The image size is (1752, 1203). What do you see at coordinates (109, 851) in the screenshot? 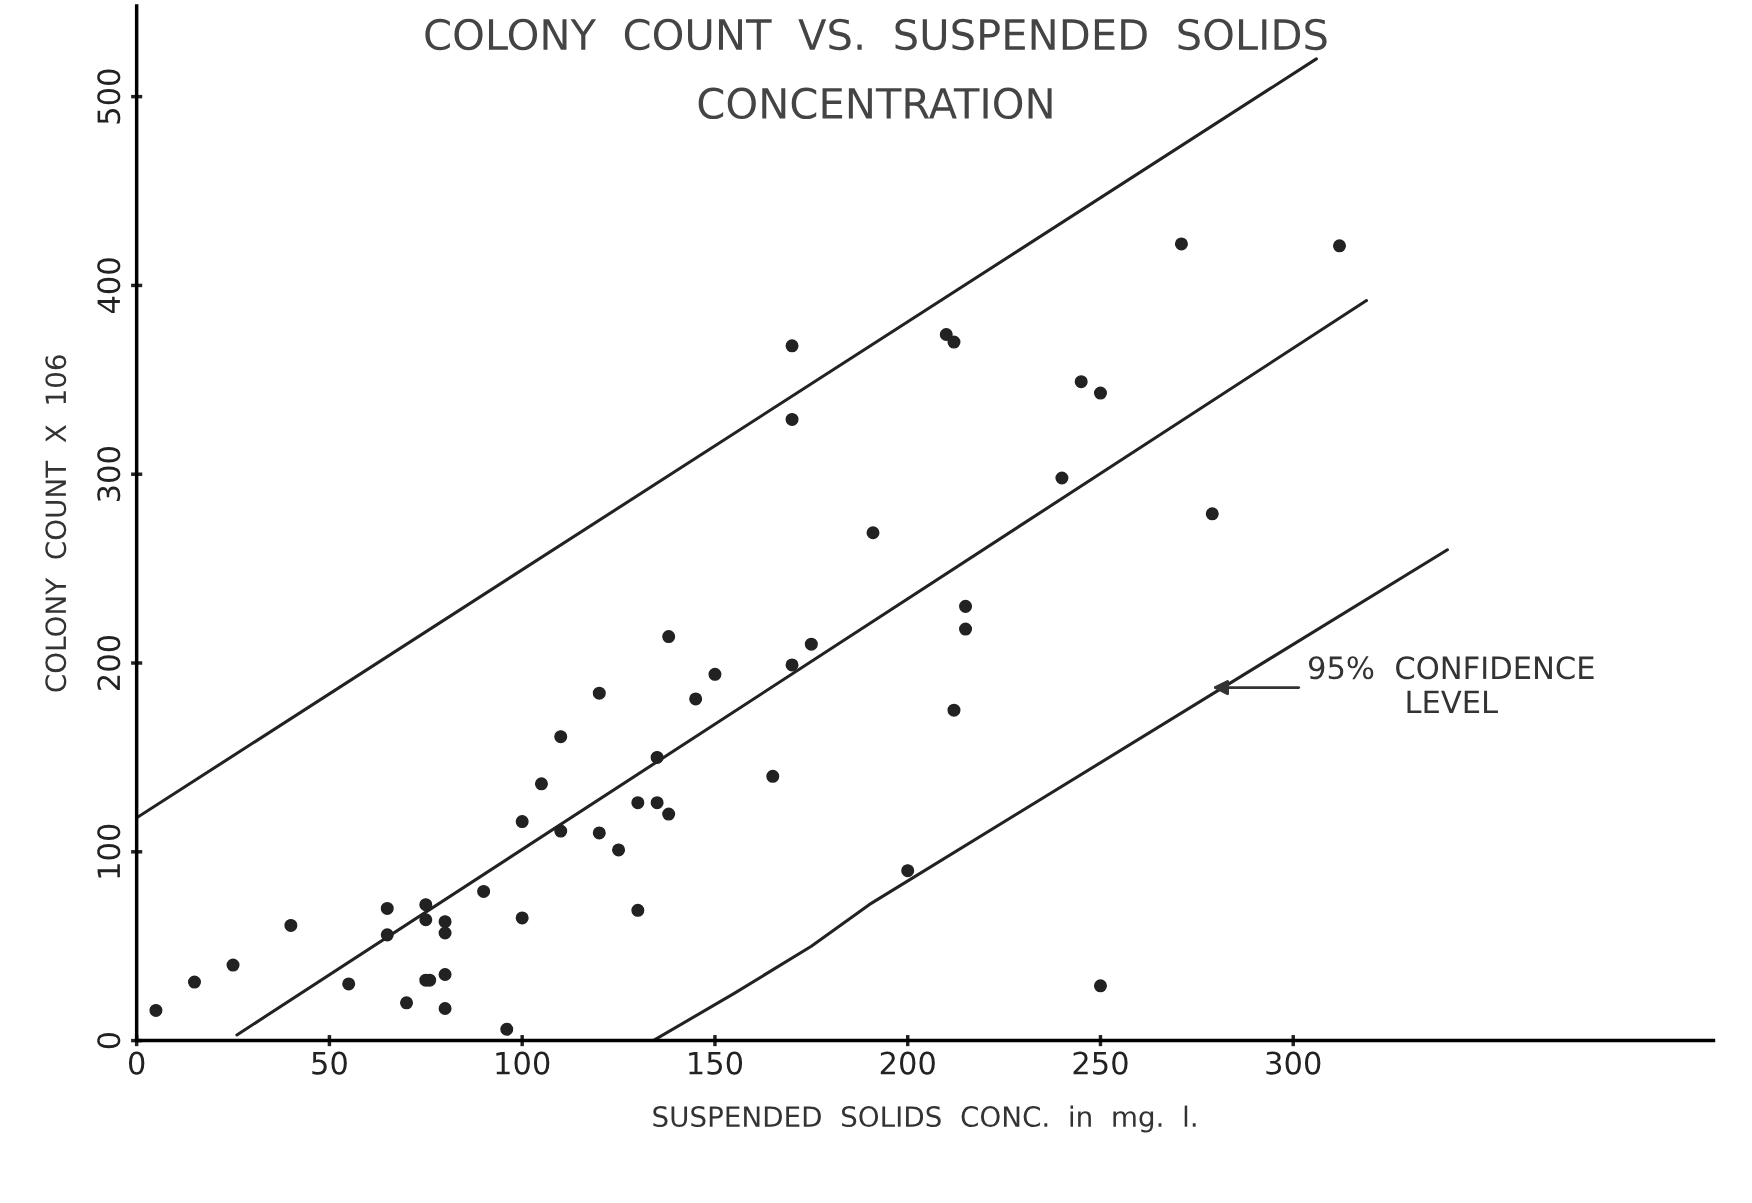
I see `y-tick-label: 100` at bounding box center [109, 851].